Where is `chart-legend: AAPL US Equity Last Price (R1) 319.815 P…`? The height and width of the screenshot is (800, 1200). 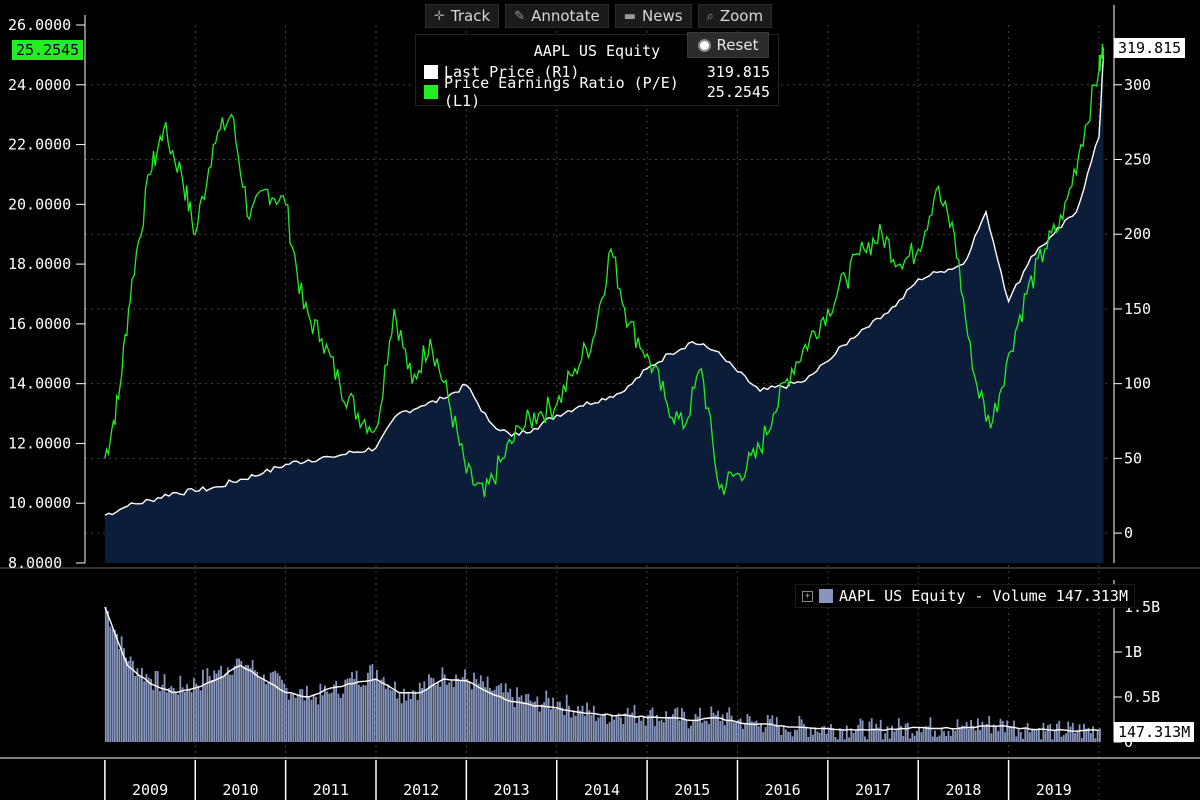 chart-legend: AAPL US Equity Last Price (R1) 319.815 P… is located at coordinates (597, 72).